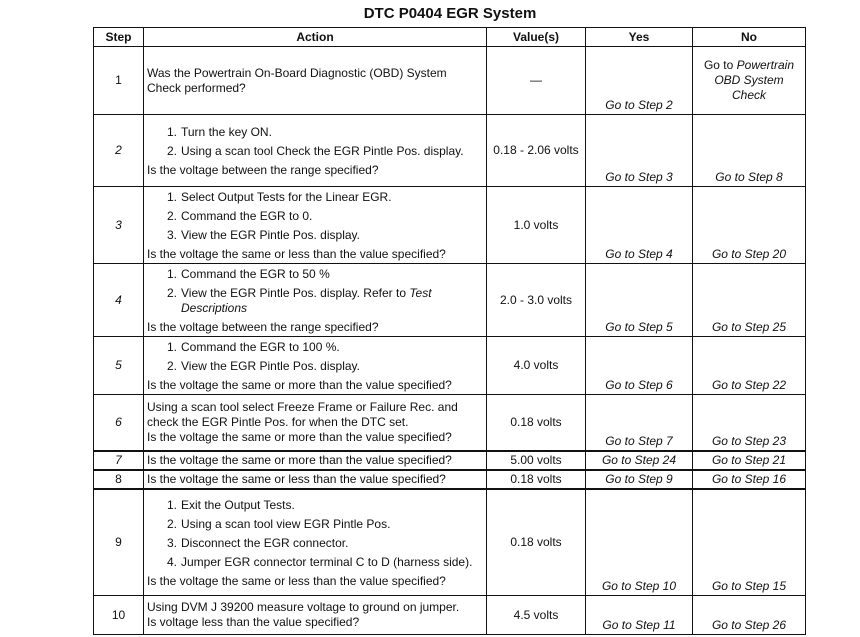 The image size is (860, 637). Describe the element at coordinates (639, 37) in the screenshot. I see `header-yes: Yes` at that location.